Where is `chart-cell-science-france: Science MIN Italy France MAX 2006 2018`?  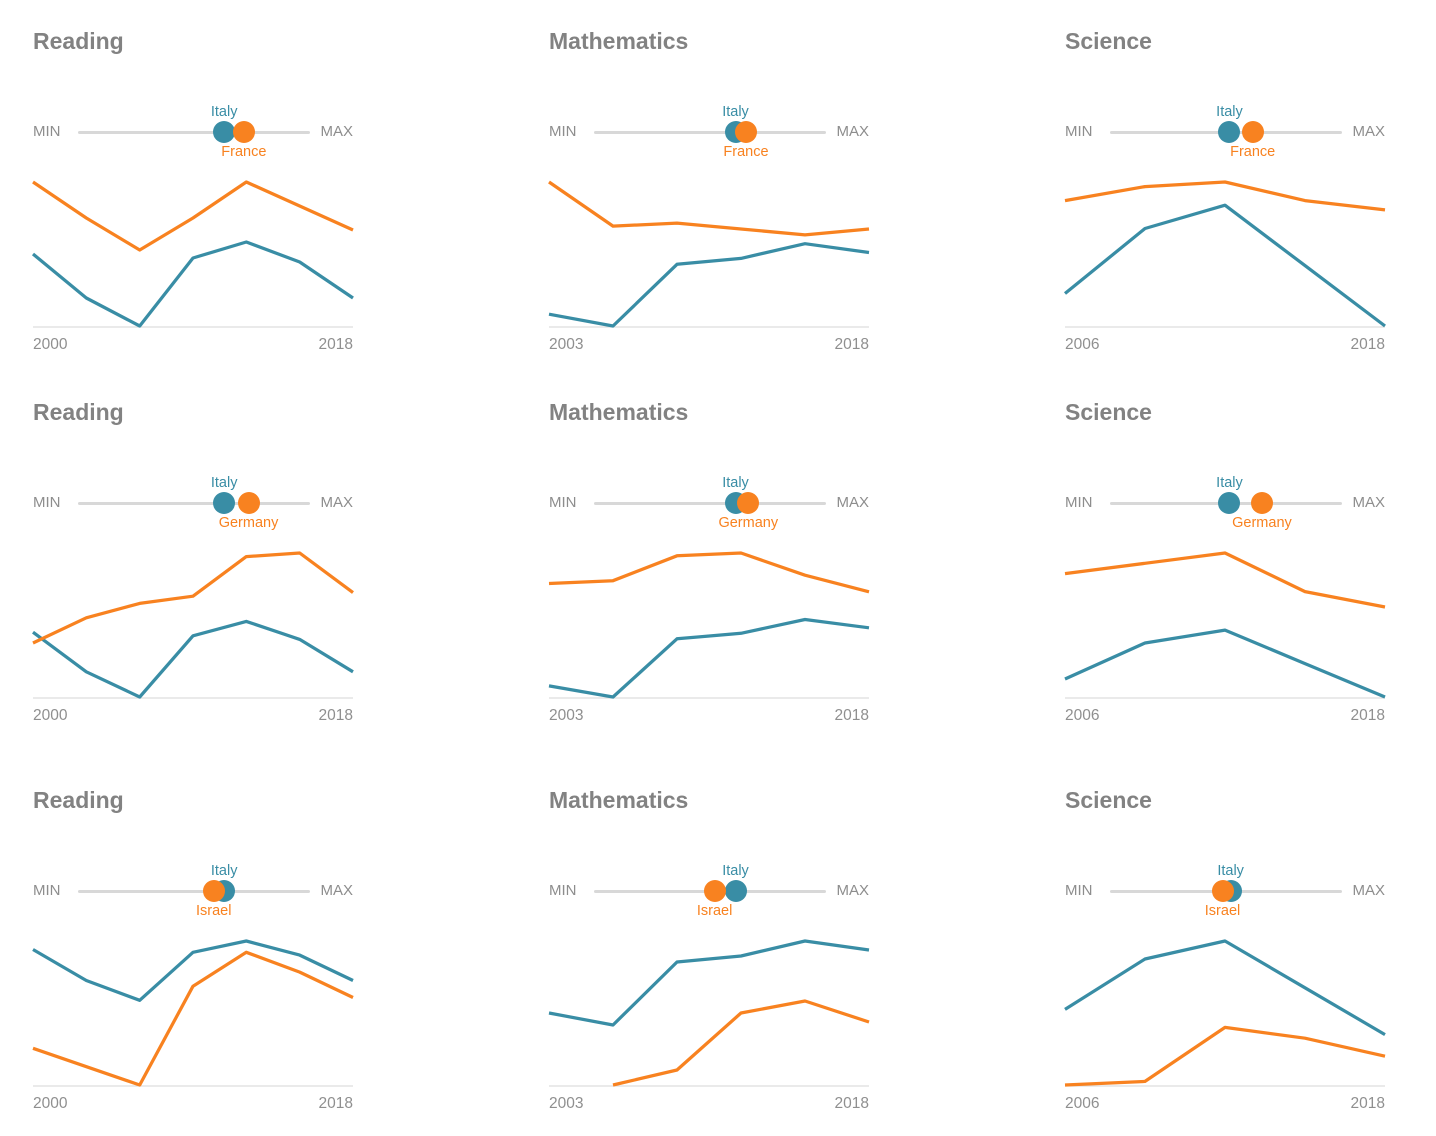 chart-cell-science-france: Science MIN Italy France MAX 2006 2018 is located at coordinates (1224, 215).